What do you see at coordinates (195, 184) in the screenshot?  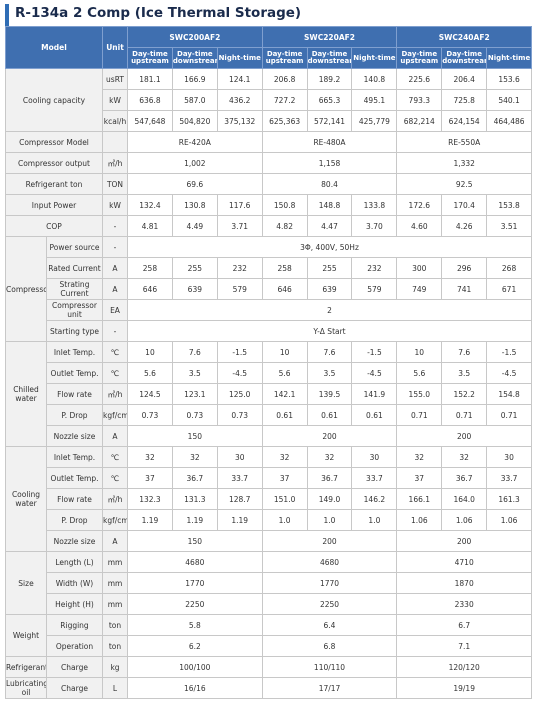 I see `value-cell: 69.6` at bounding box center [195, 184].